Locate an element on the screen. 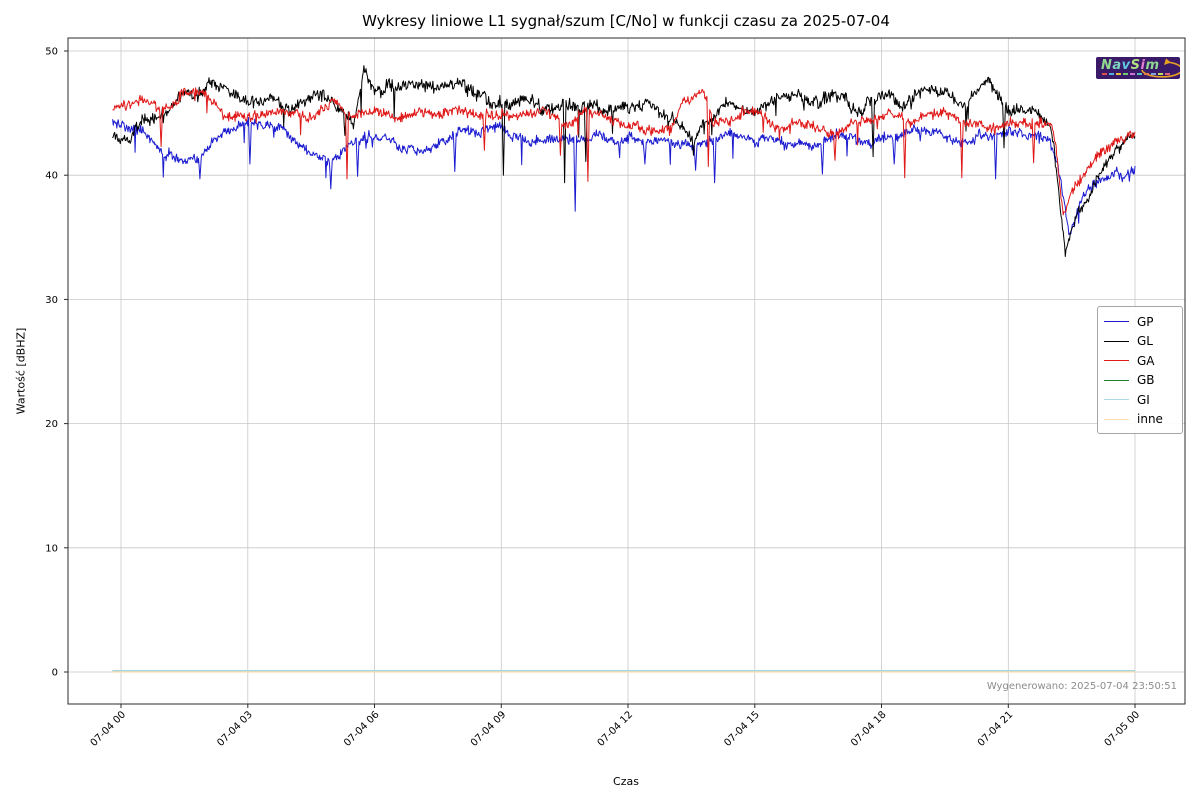 The width and height of the screenshot is (1200, 800). generated-timestamp: Wygenerowano: 2025-07-04 23:50:51 is located at coordinates (1081, 686).